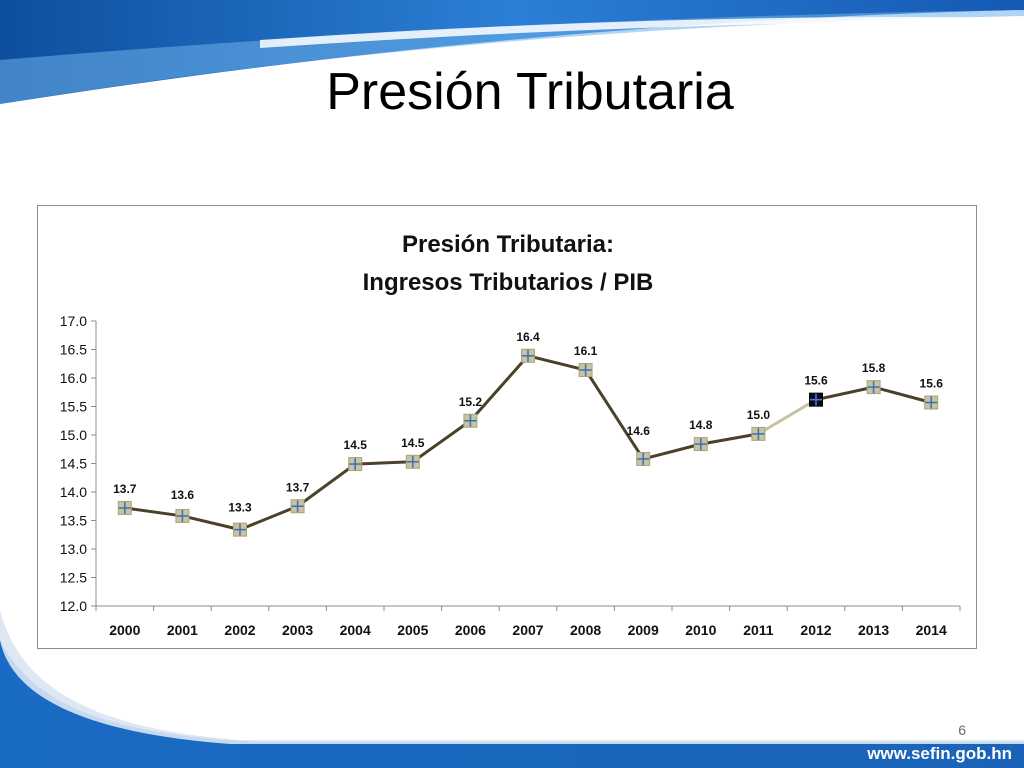  Describe the element at coordinates (471, 402) in the screenshot. I see `data-label: 15.2` at that location.